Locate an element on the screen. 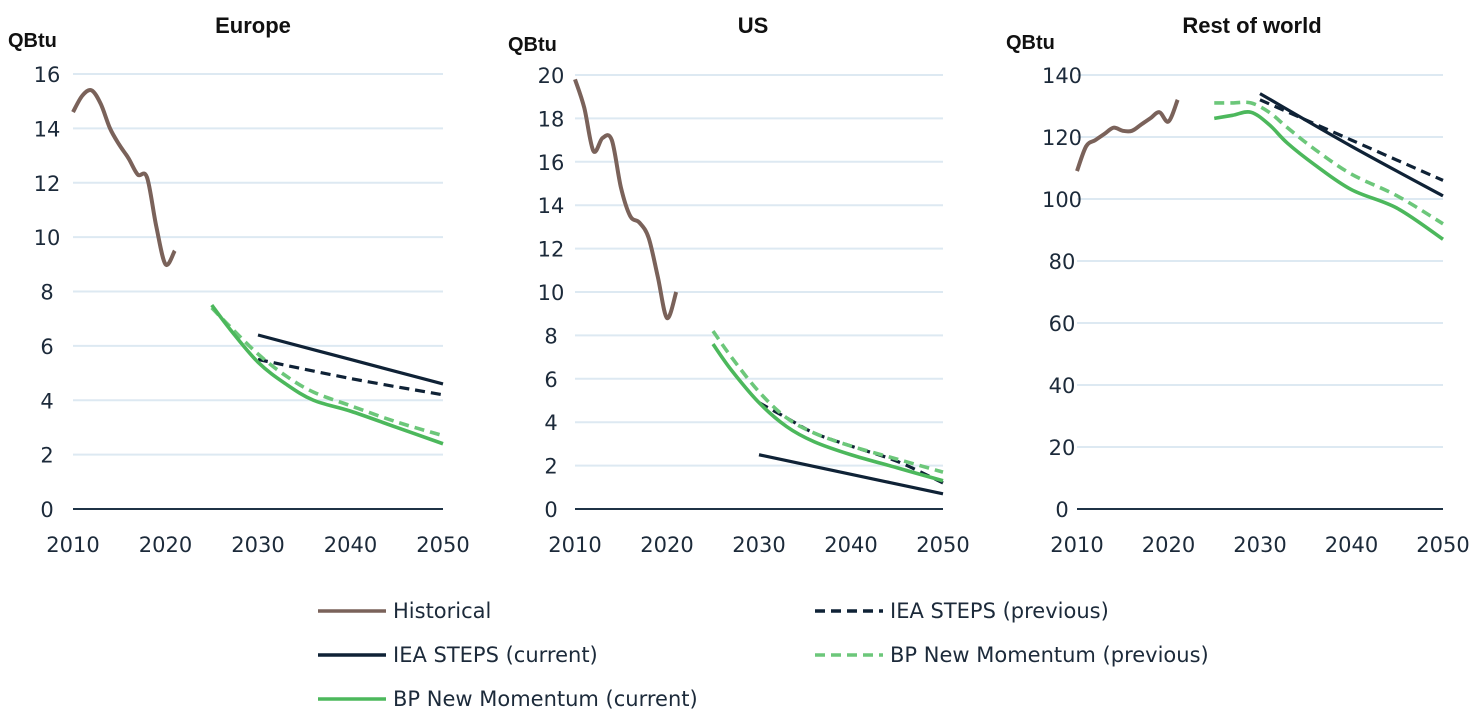  panel-title: US is located at coordinates (753, 25).